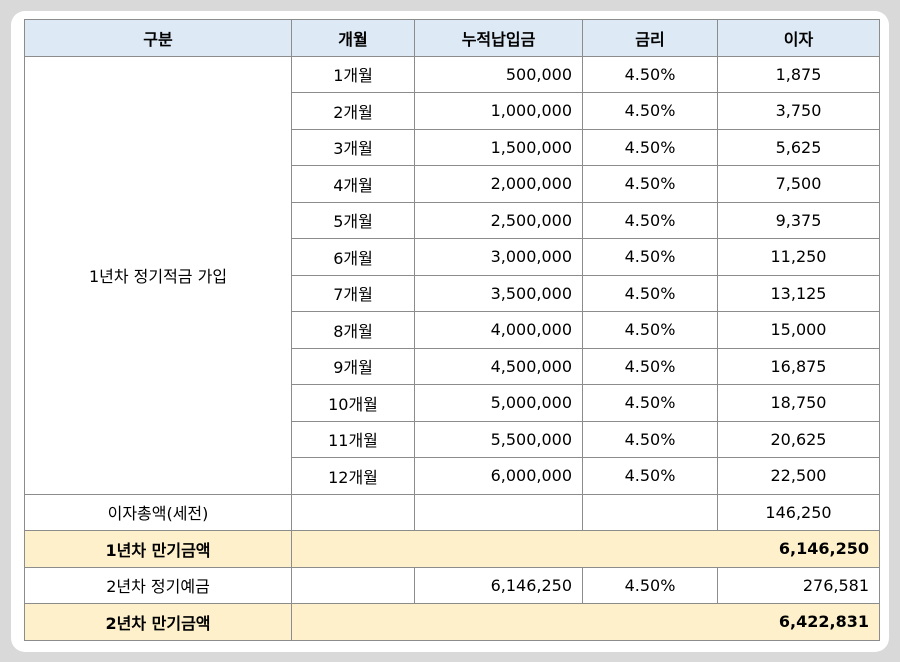  I want to click on interest-cell: 1,875, so click(798, 74).